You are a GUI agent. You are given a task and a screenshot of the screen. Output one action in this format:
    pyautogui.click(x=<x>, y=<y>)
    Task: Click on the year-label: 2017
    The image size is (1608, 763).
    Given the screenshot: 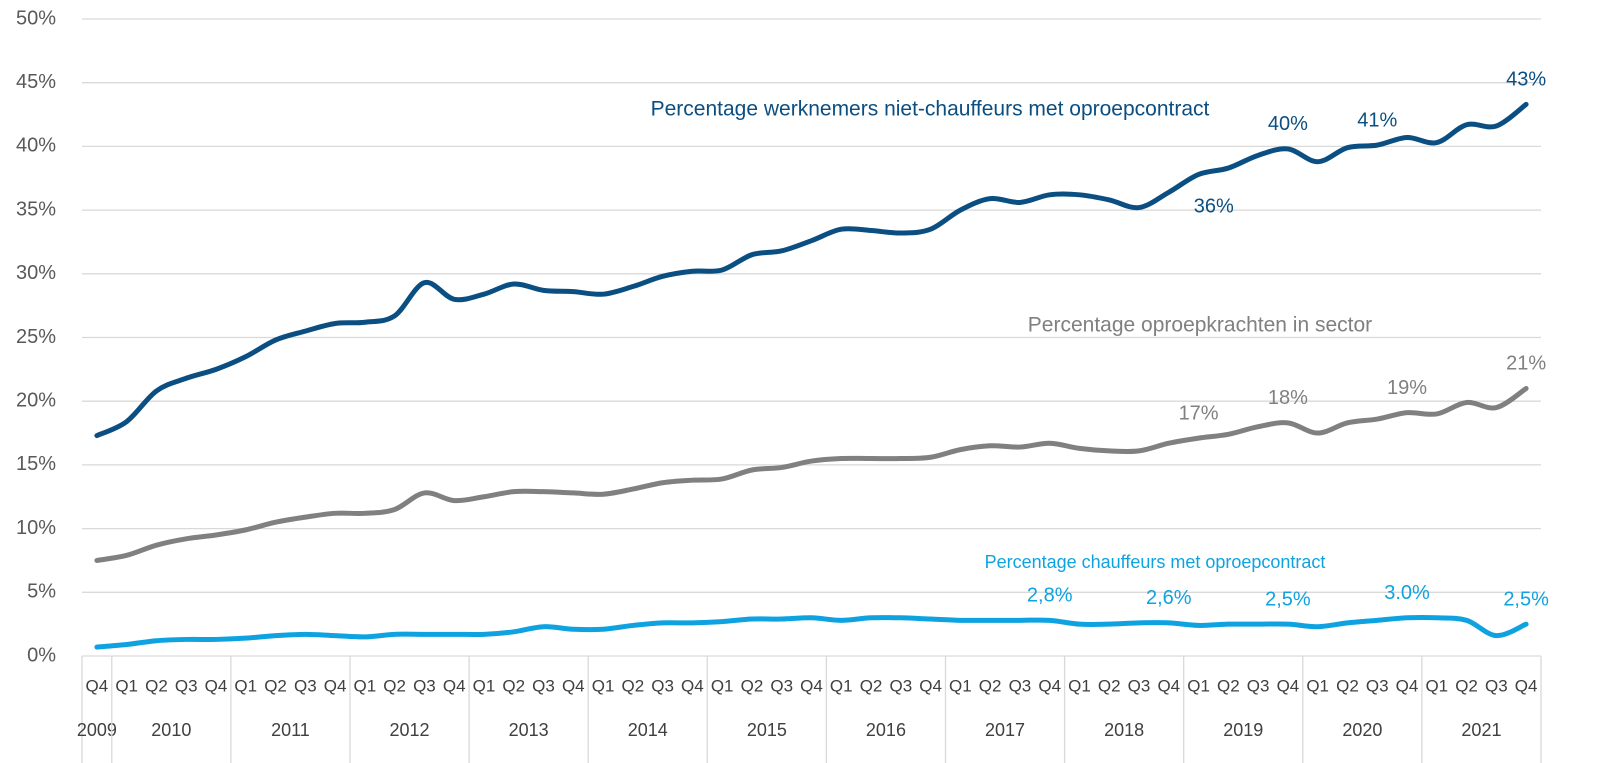 What is the action you would take?
    pyautogui.click(x=1005, y=730)
    